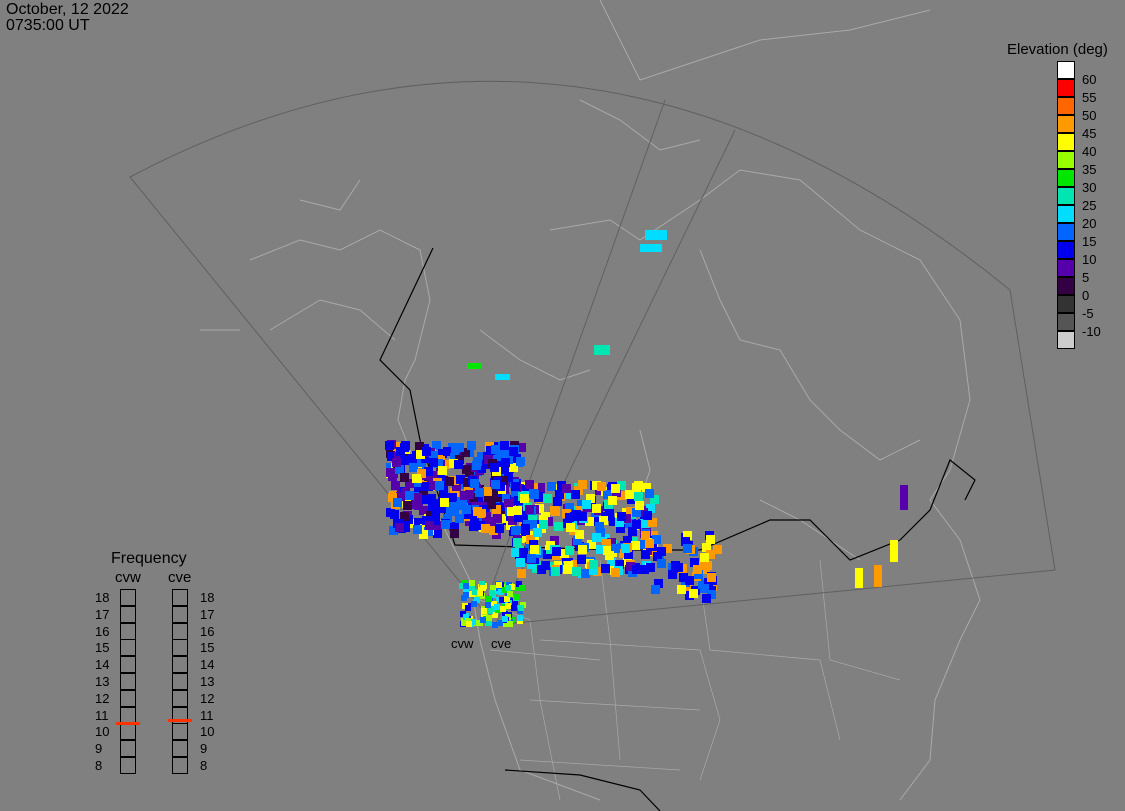 This screenshot has height=811, width=1125. Describe the element at coordinates (1088, 313) in the screenshot. I see `colorbar-label: -5` at that location.